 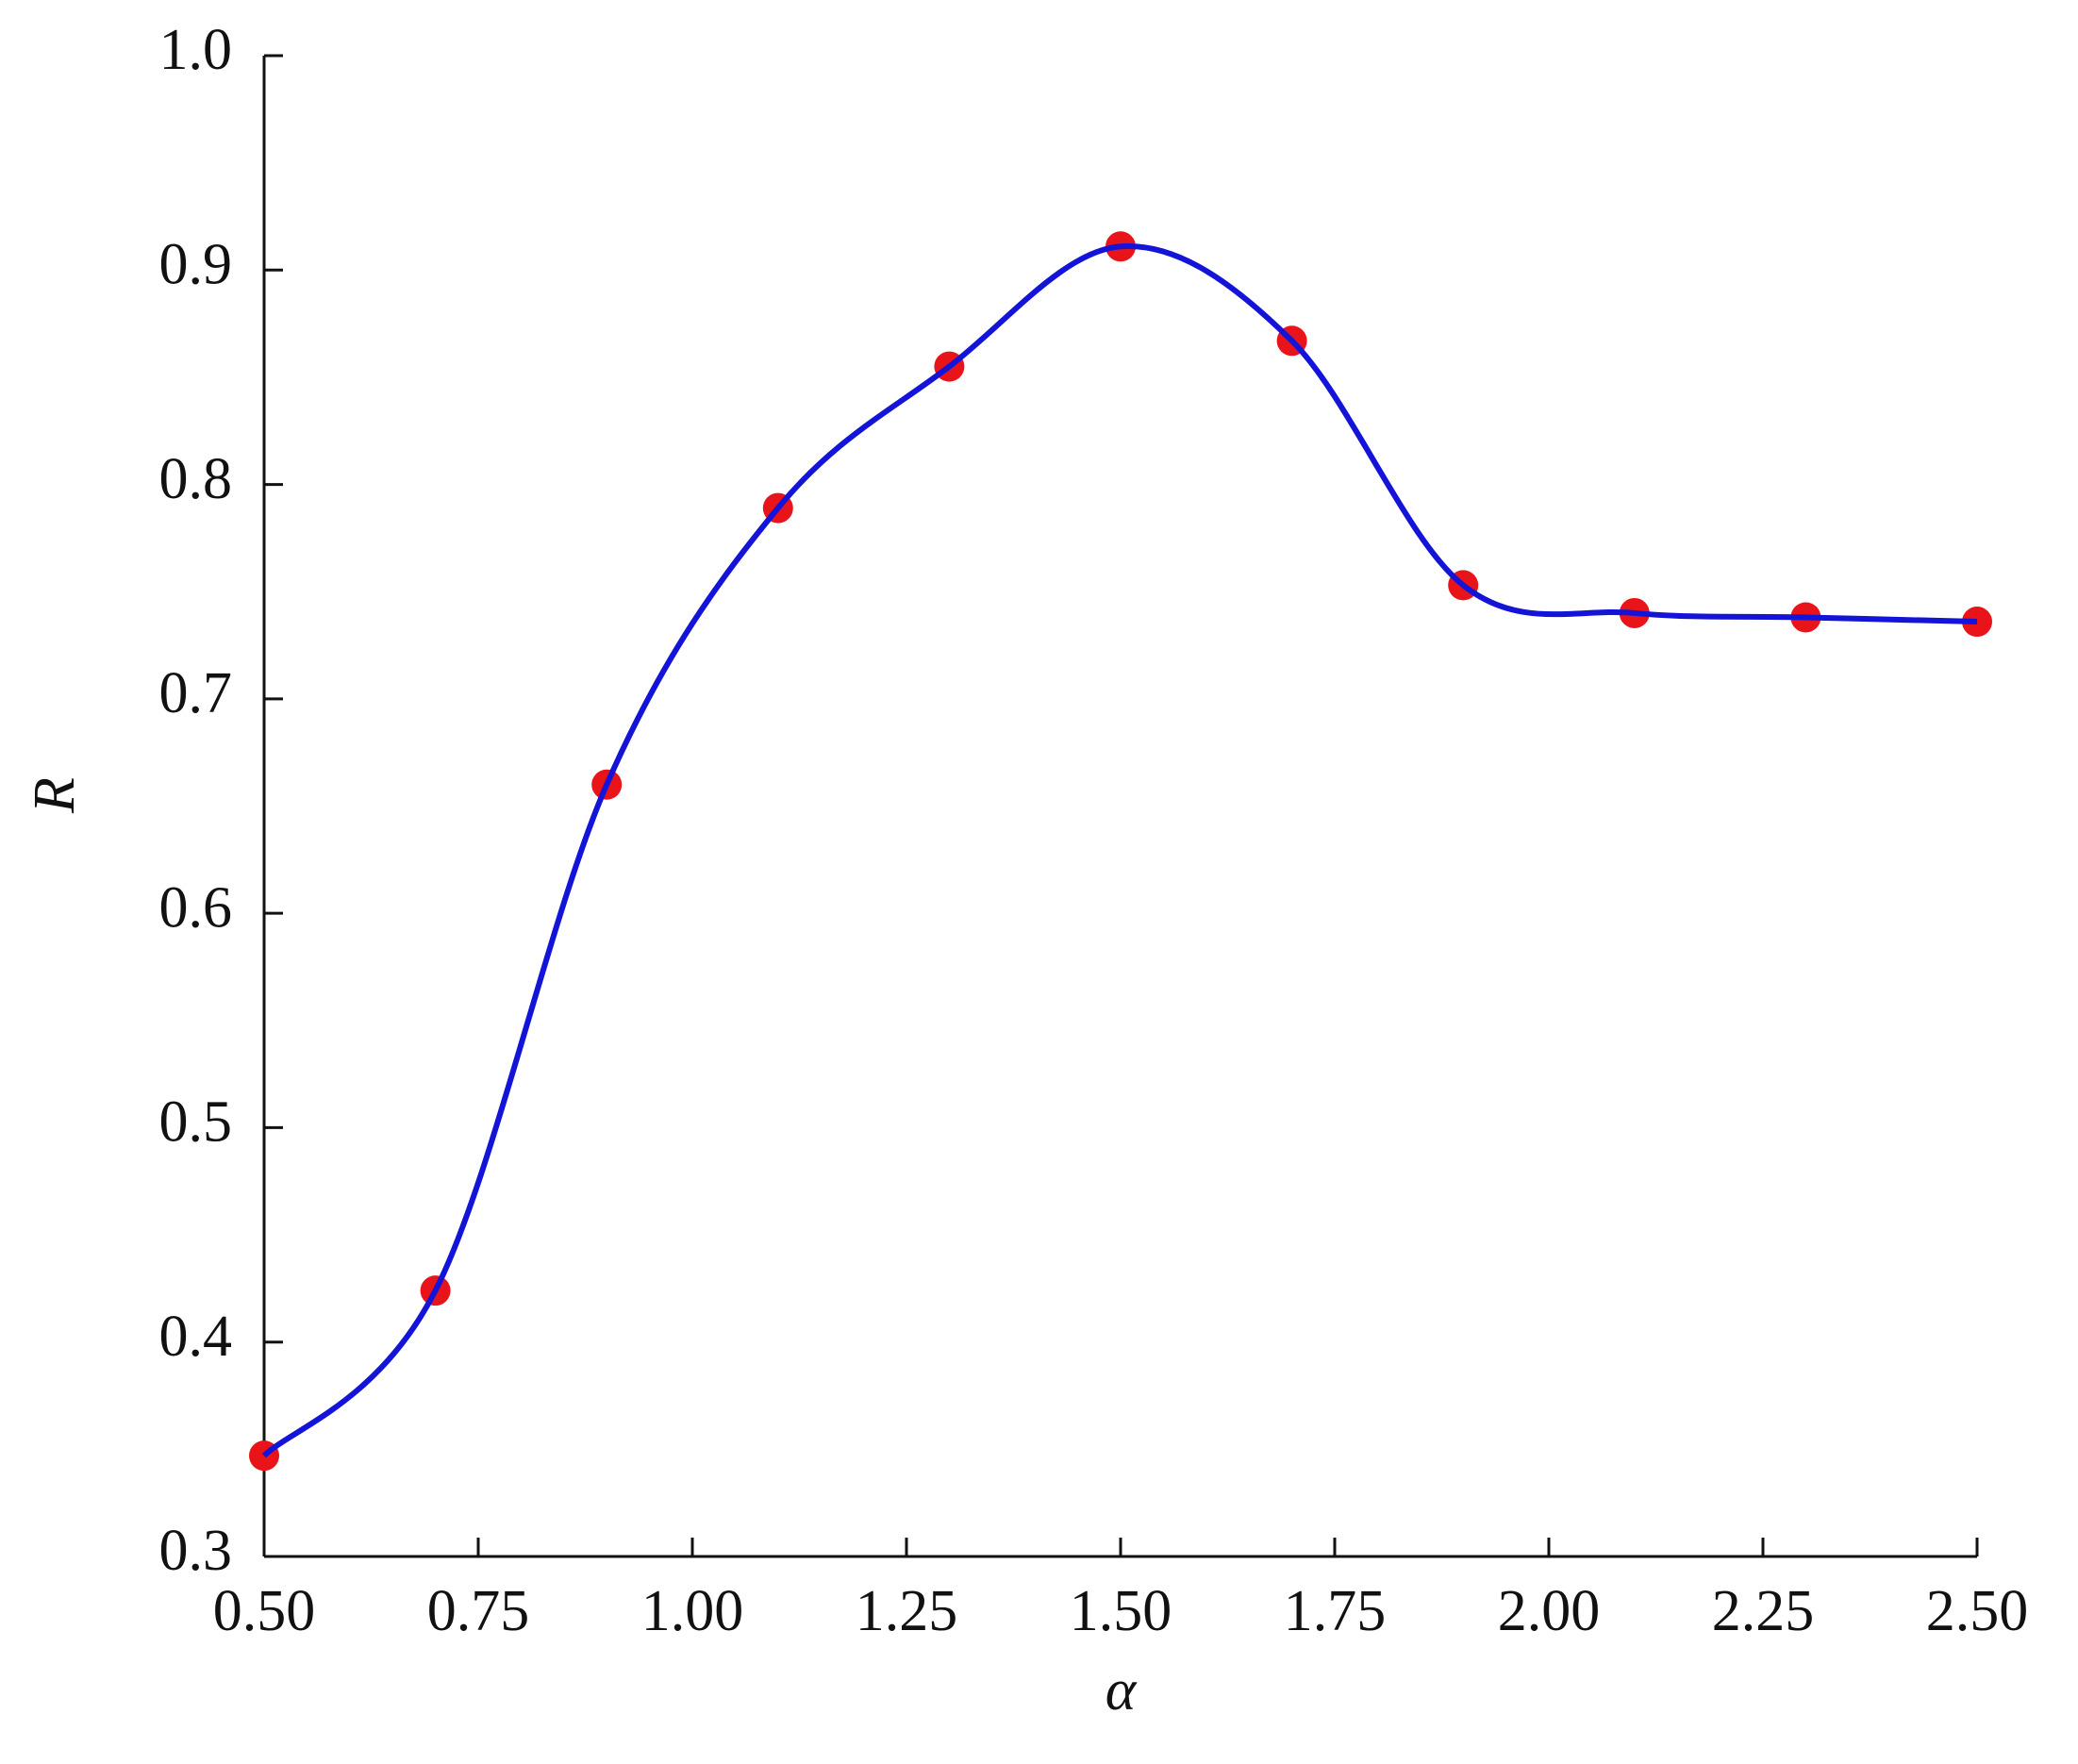 I want to click on y-tick-label: 0.3, so click(x=196, y=1551).